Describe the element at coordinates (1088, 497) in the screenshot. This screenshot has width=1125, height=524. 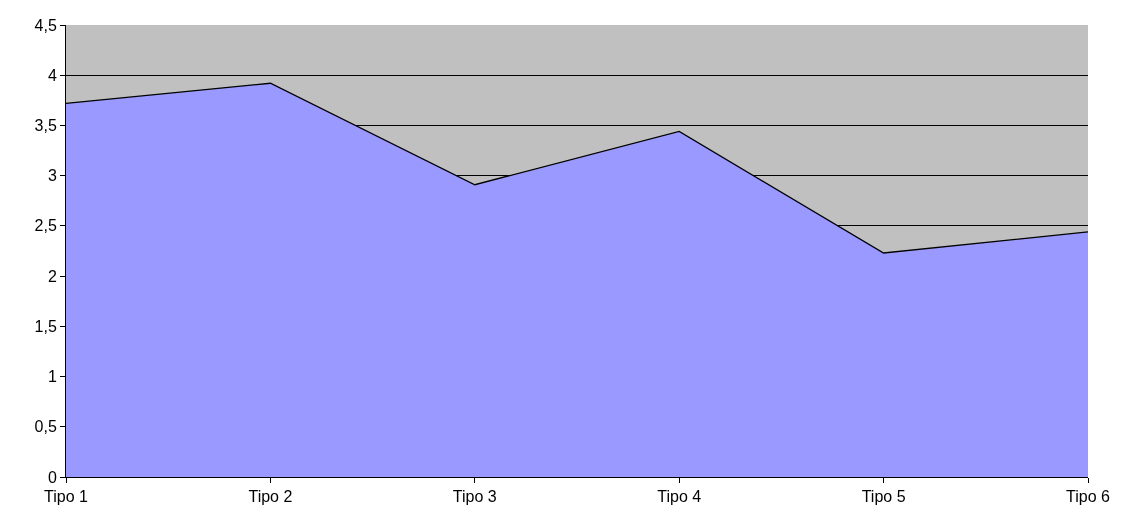
I see `x-tick-label: Tipo 6` at that location.